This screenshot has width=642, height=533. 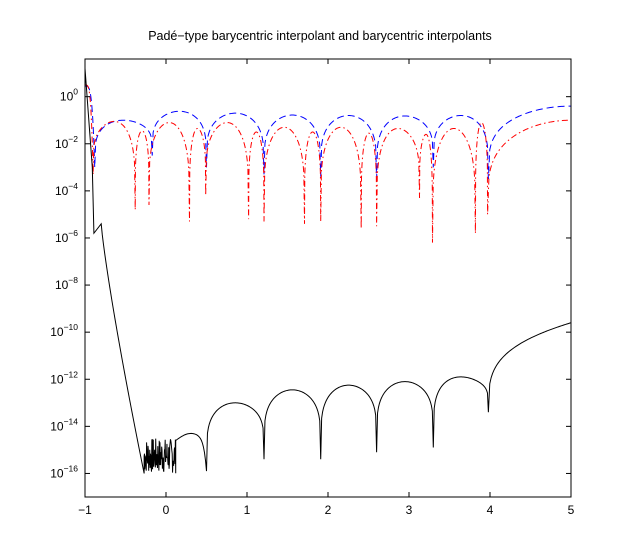 I want to click on series-blue-dashed-line, so click(x=328, y=132).